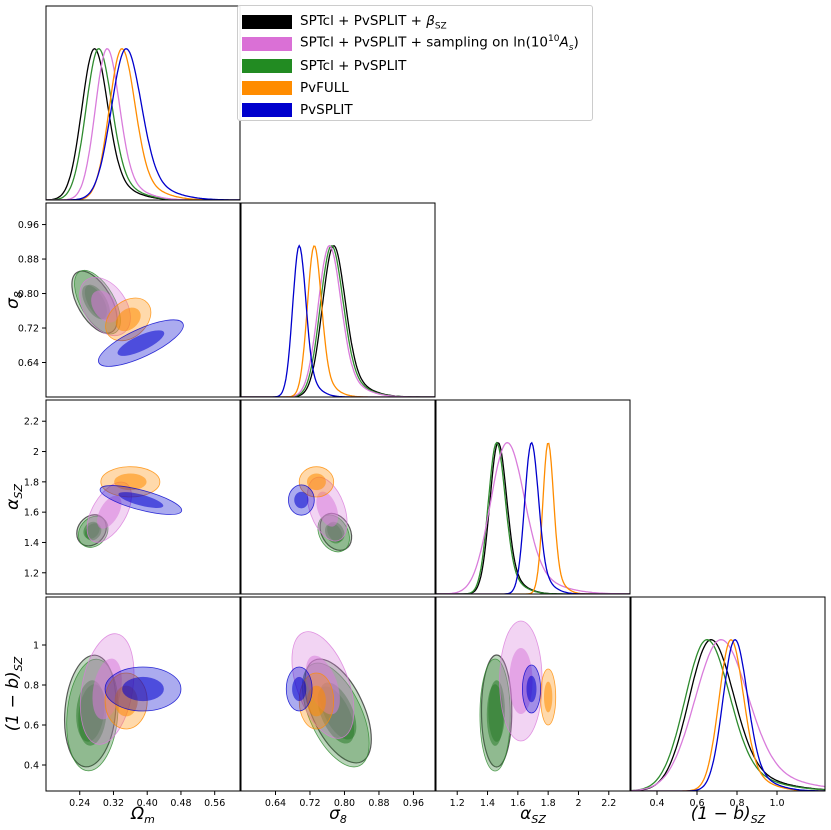  Describe the element at coordinates (180, 803) in the screenshot. I see `x-tick-label: 0.48` at that location.